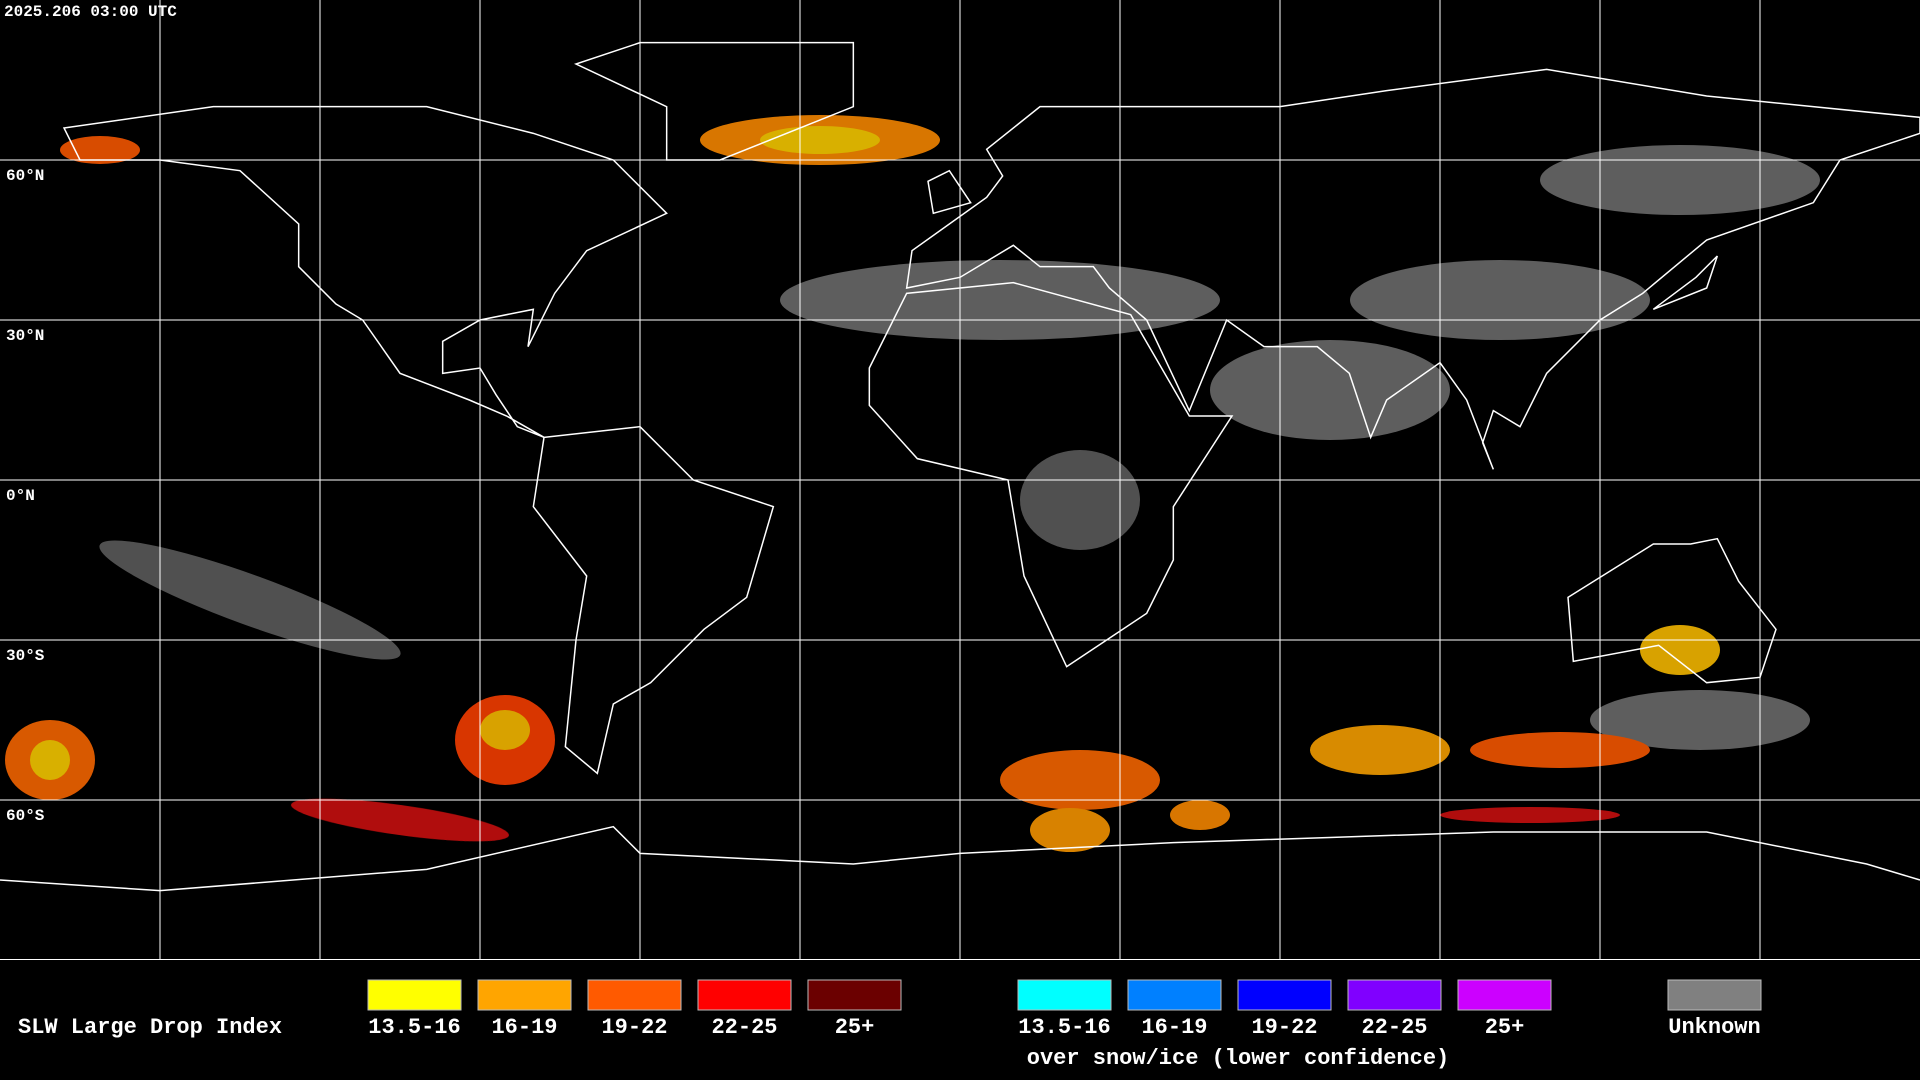  What do you see at coordinates (25, 656) in the screenshot?
I see `latitude-label: 30°S` at bounding box center [25, 656].